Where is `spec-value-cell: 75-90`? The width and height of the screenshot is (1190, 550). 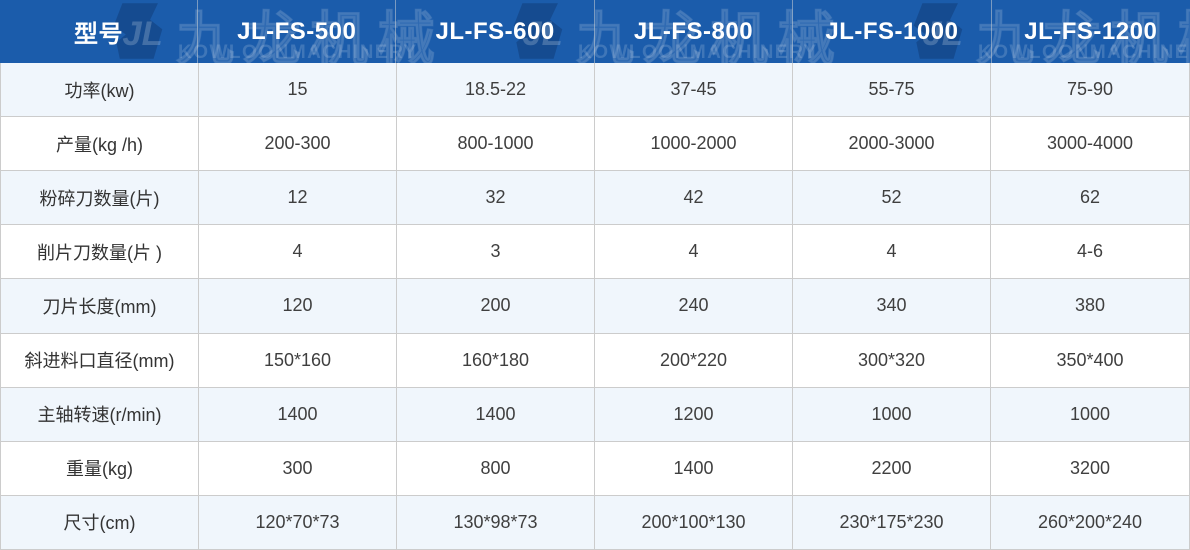
spec-value-cell: 75-90 is located at coordinates (1090, 89).